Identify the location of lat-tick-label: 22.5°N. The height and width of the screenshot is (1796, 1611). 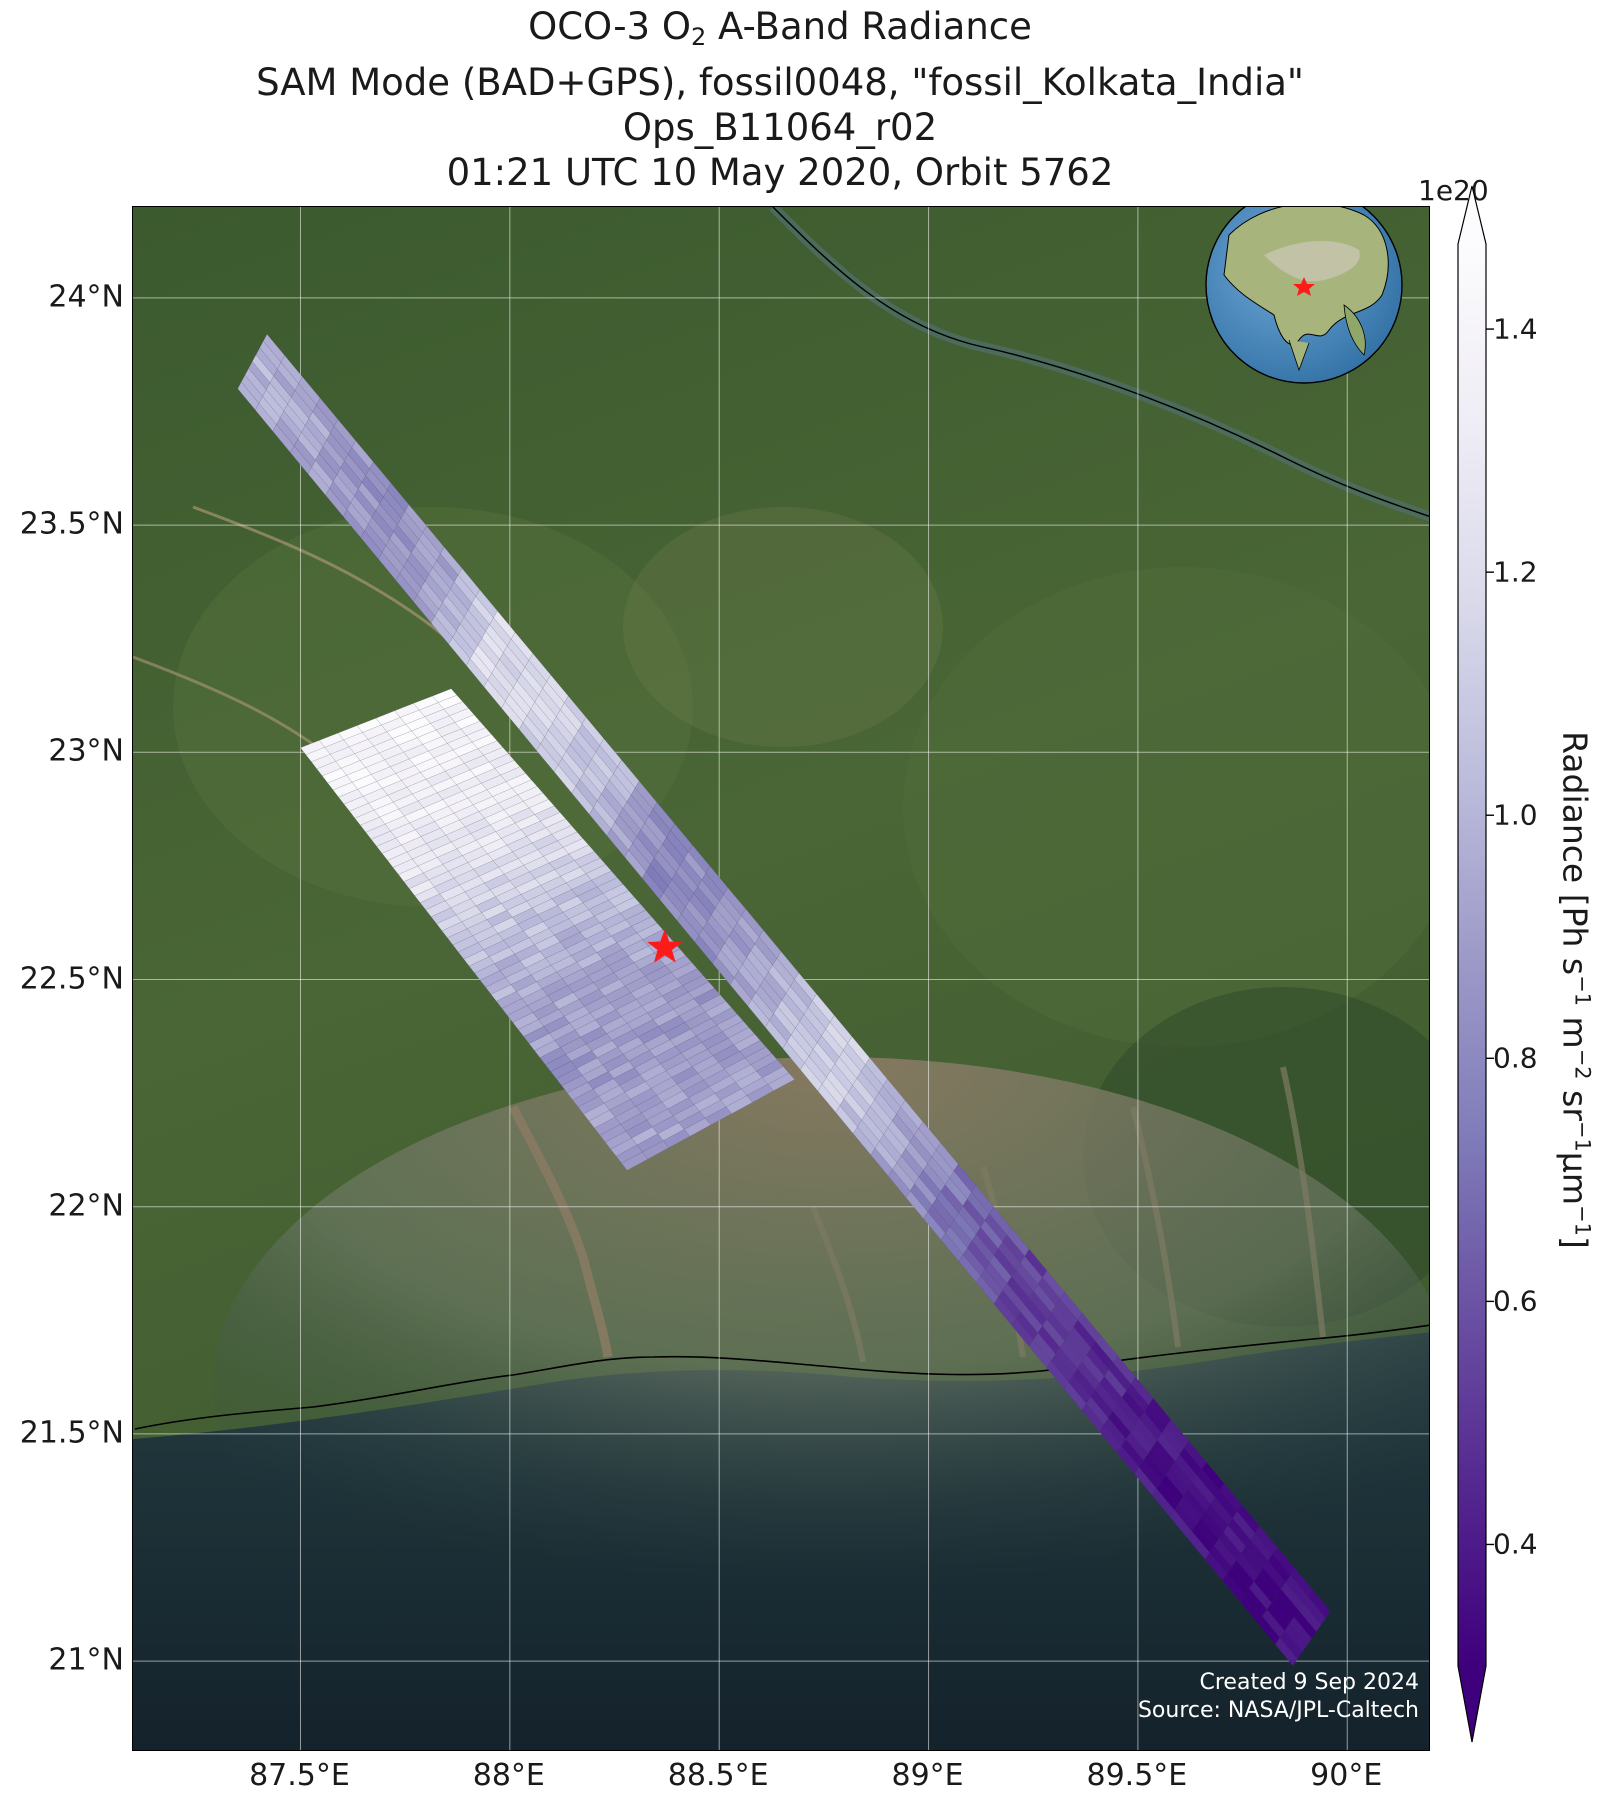
(71, 978).